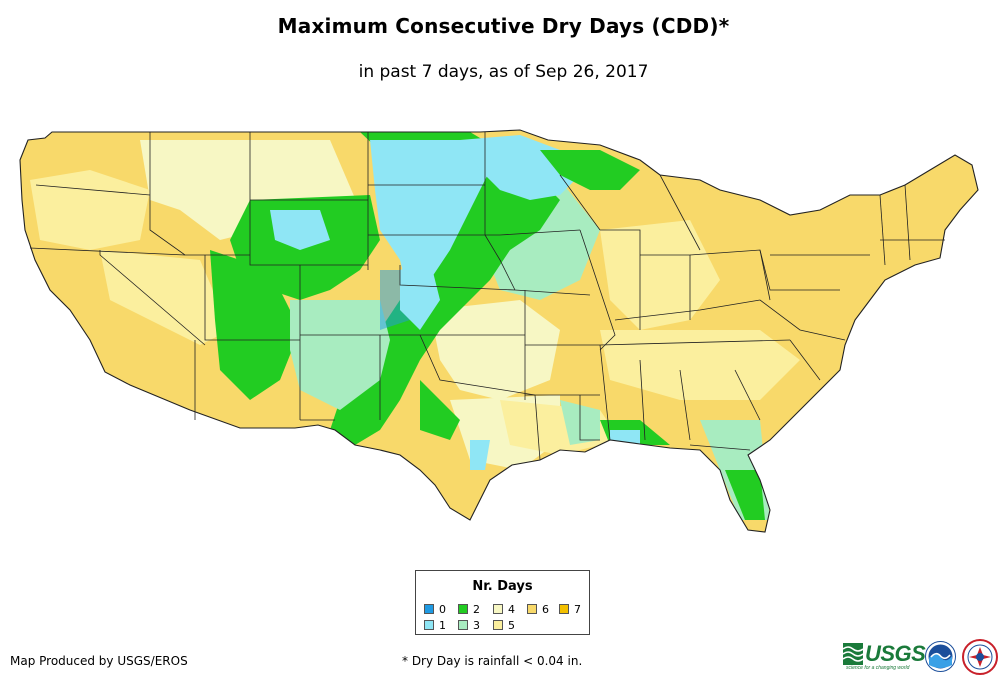 This screenshot has height=691, width=1007. Describe the element at coordinates (980, 657) in the screenshot. I see `nws-logo-icon` at that location.